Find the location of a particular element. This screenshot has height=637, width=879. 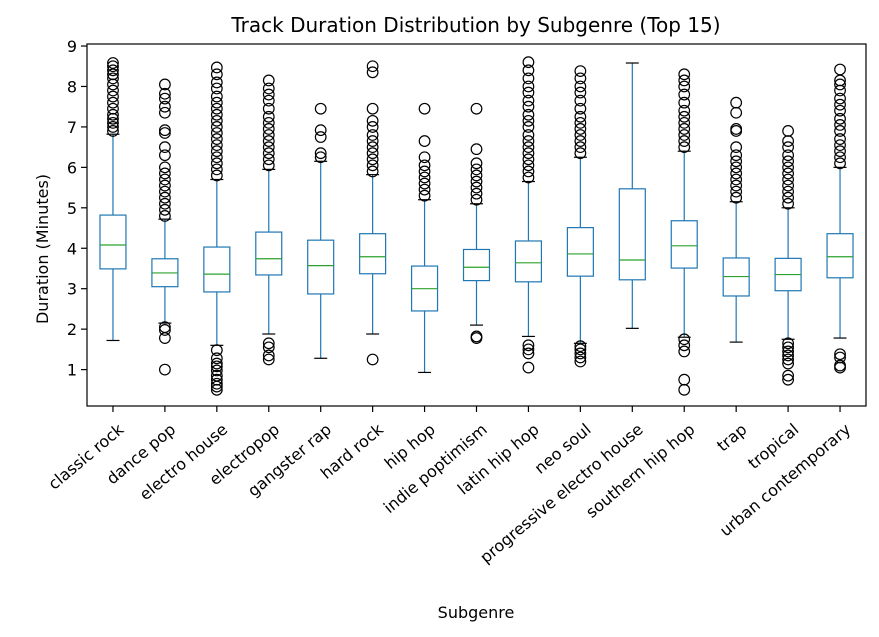

y-tick-label: 6 is located at coordinates (72, 167).